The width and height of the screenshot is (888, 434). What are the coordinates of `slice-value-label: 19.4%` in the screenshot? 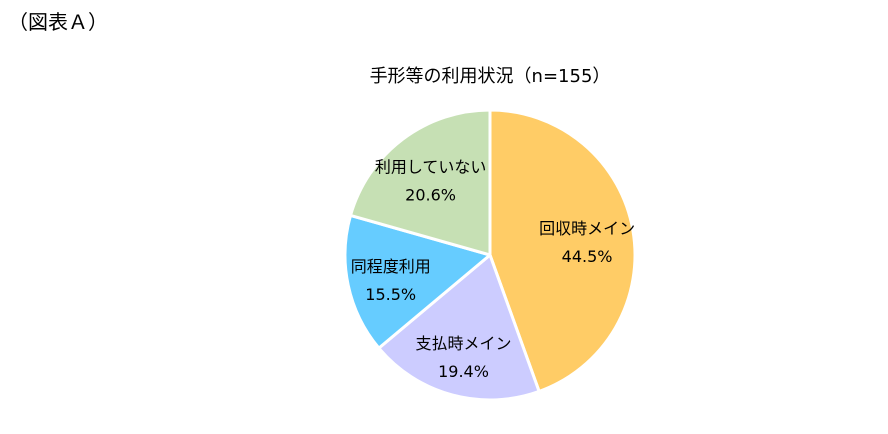 It's located at (463, 371).